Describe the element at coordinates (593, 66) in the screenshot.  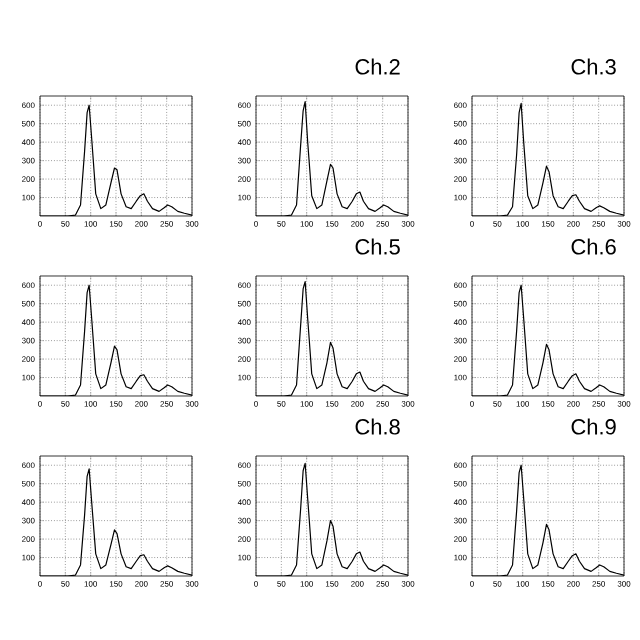
I see `chart-title: Ch.3` at that location.